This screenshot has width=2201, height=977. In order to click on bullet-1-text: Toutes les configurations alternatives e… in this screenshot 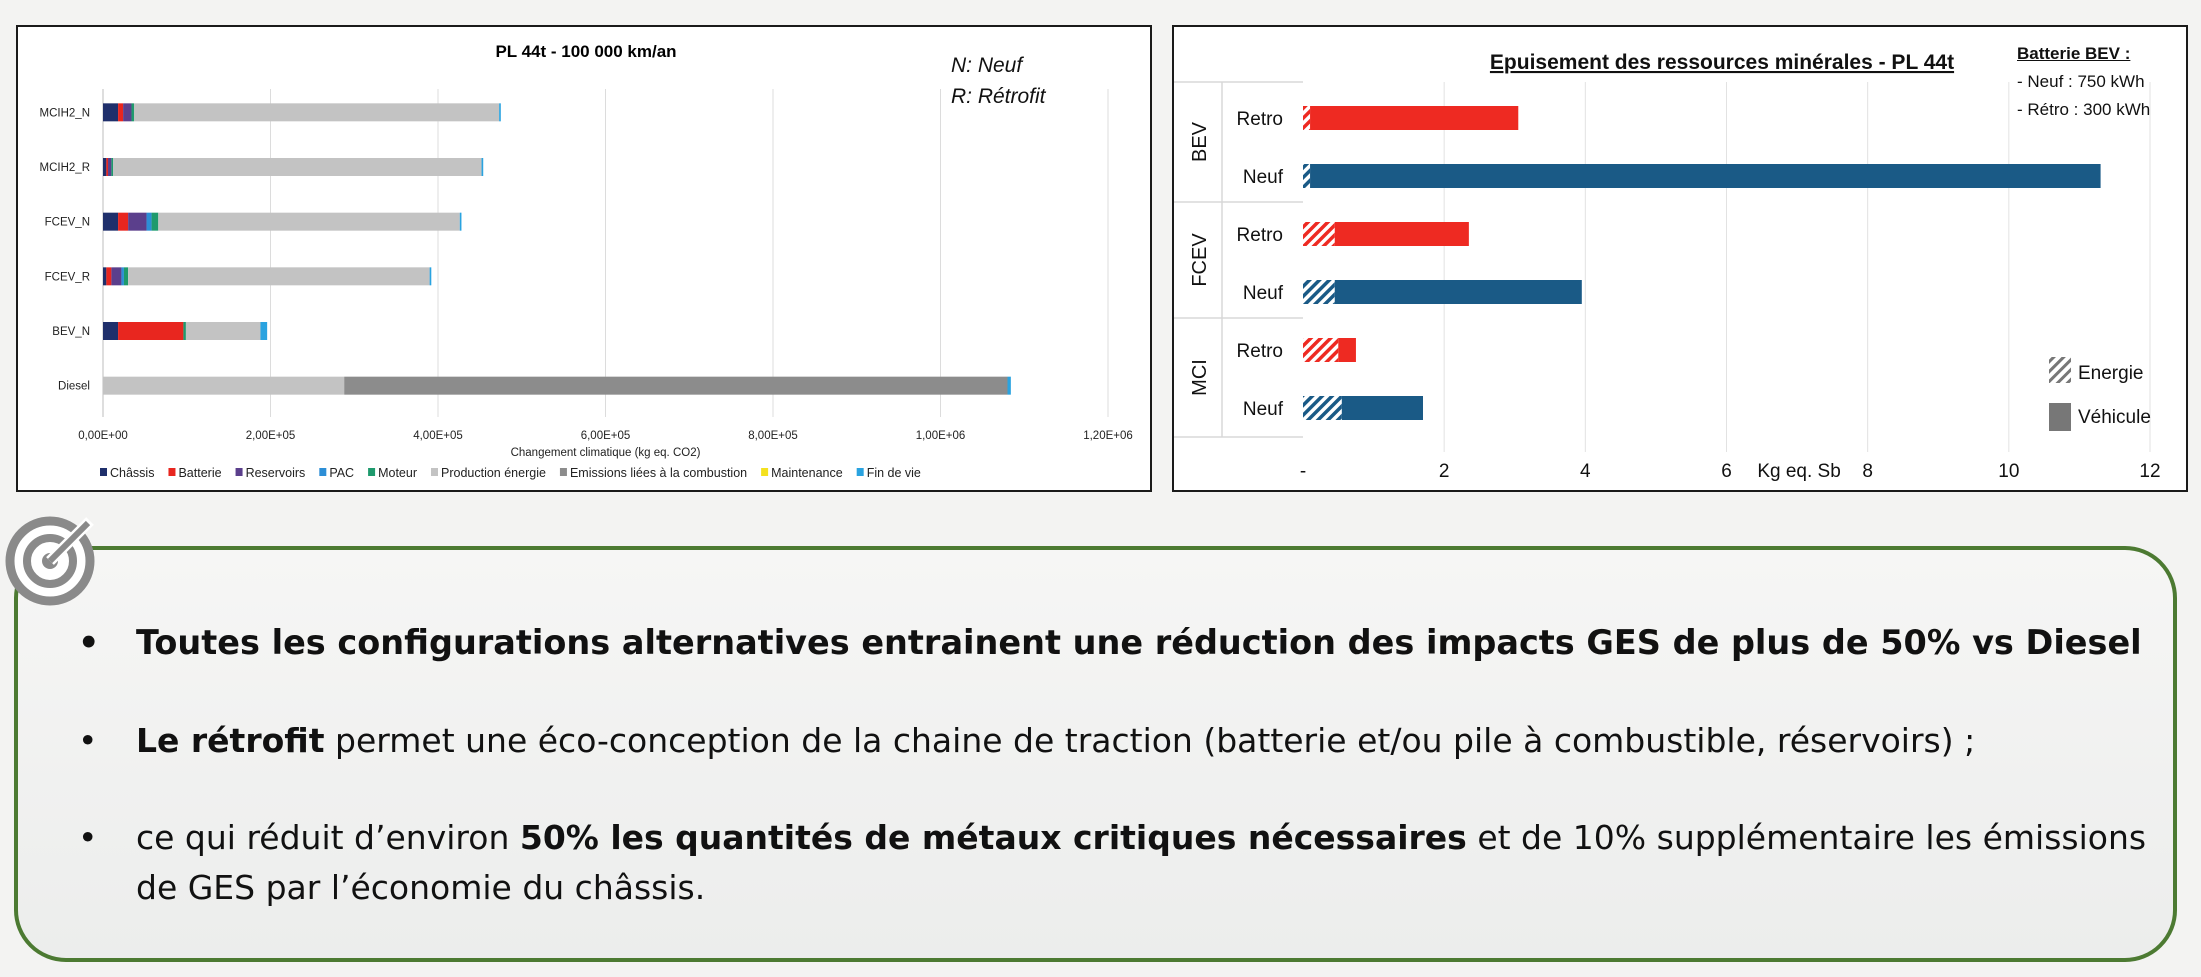, I will do `click(1139, 642)`.